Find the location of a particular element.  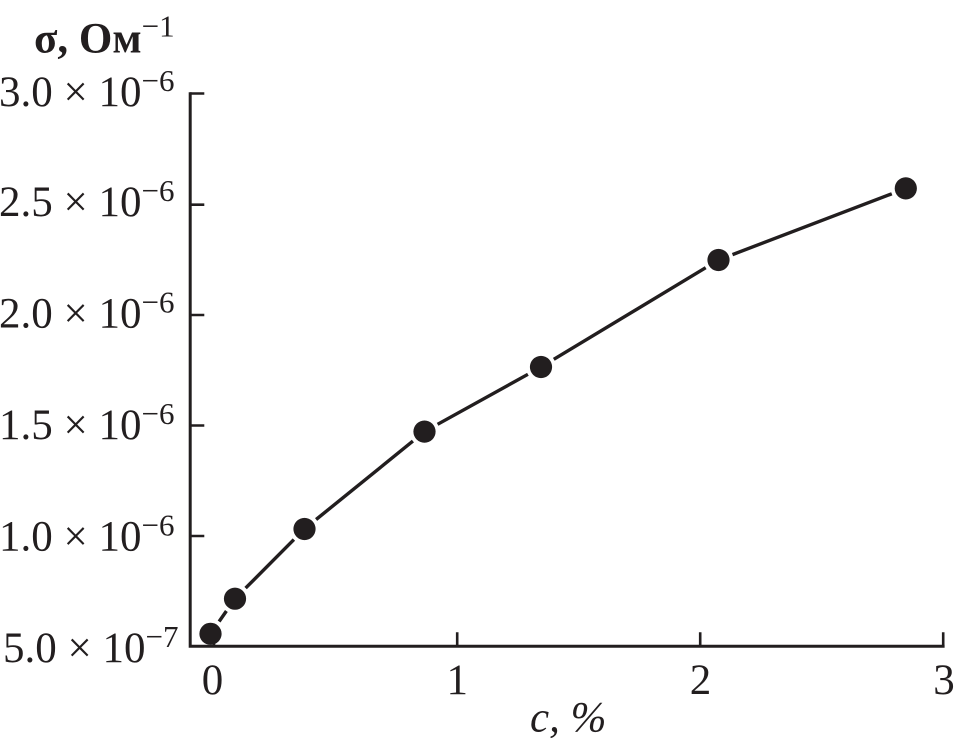

svg-text: 2.5 × 10⁻⁶ is located at coordinates (87, 199).